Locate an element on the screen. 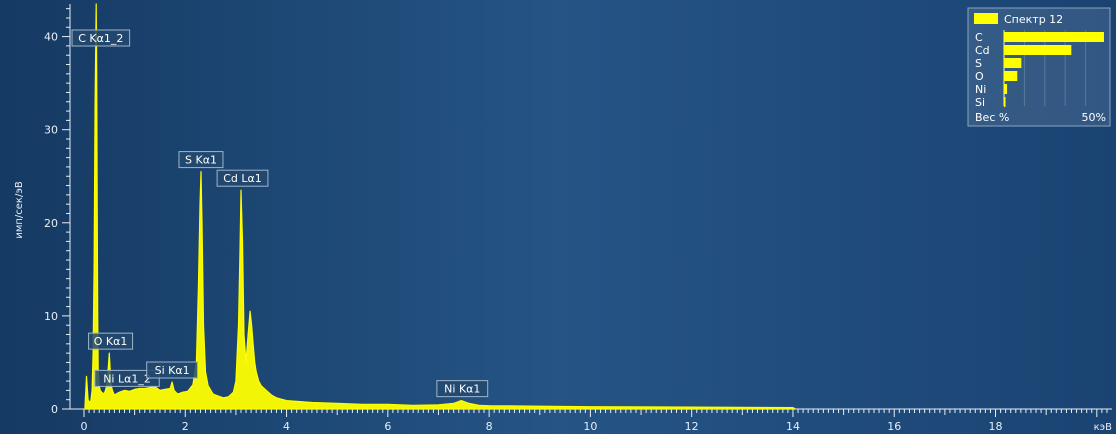 Image resolution: width=1116 pixels, height=434 pixels. legend-row: C is located at coordinates (1039, 37).